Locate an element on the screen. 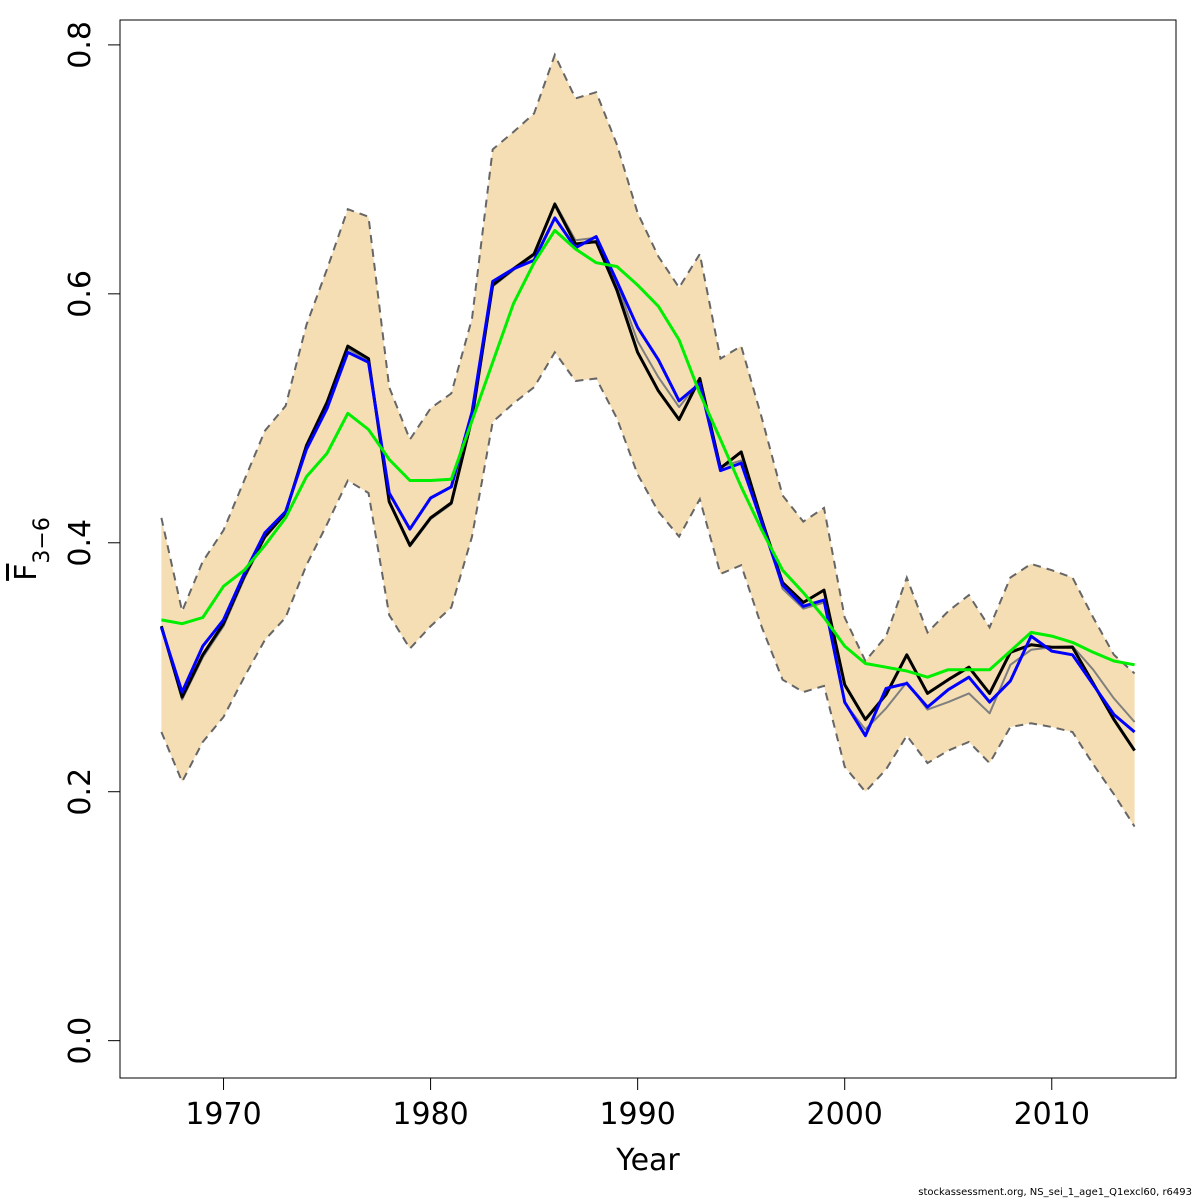 The height and width of the screenshot is (1200, 1200). x-axis: 1970 1980 1990 2000 2010 is located at coordinates (637, 1105).